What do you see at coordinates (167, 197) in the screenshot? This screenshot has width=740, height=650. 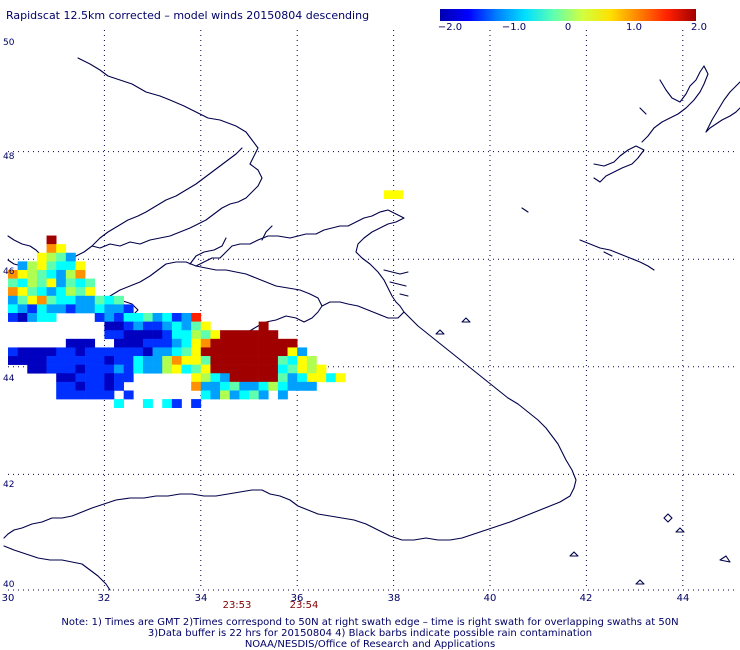 I see `coastline-river-branch` at bounding box center [167, 197].